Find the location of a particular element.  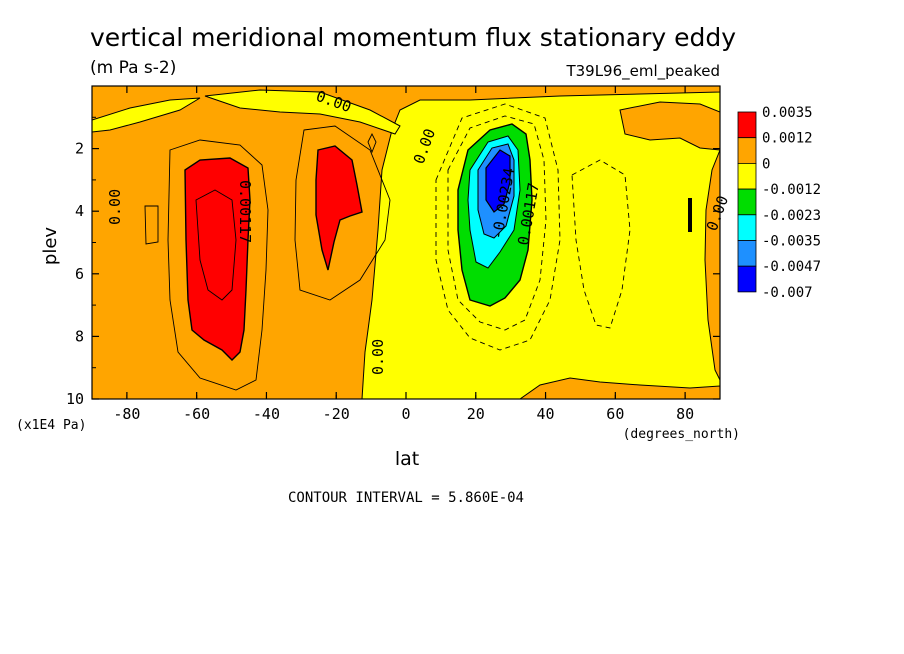

colorbar-label: -0.0035 is located at coordinates (791, 242).